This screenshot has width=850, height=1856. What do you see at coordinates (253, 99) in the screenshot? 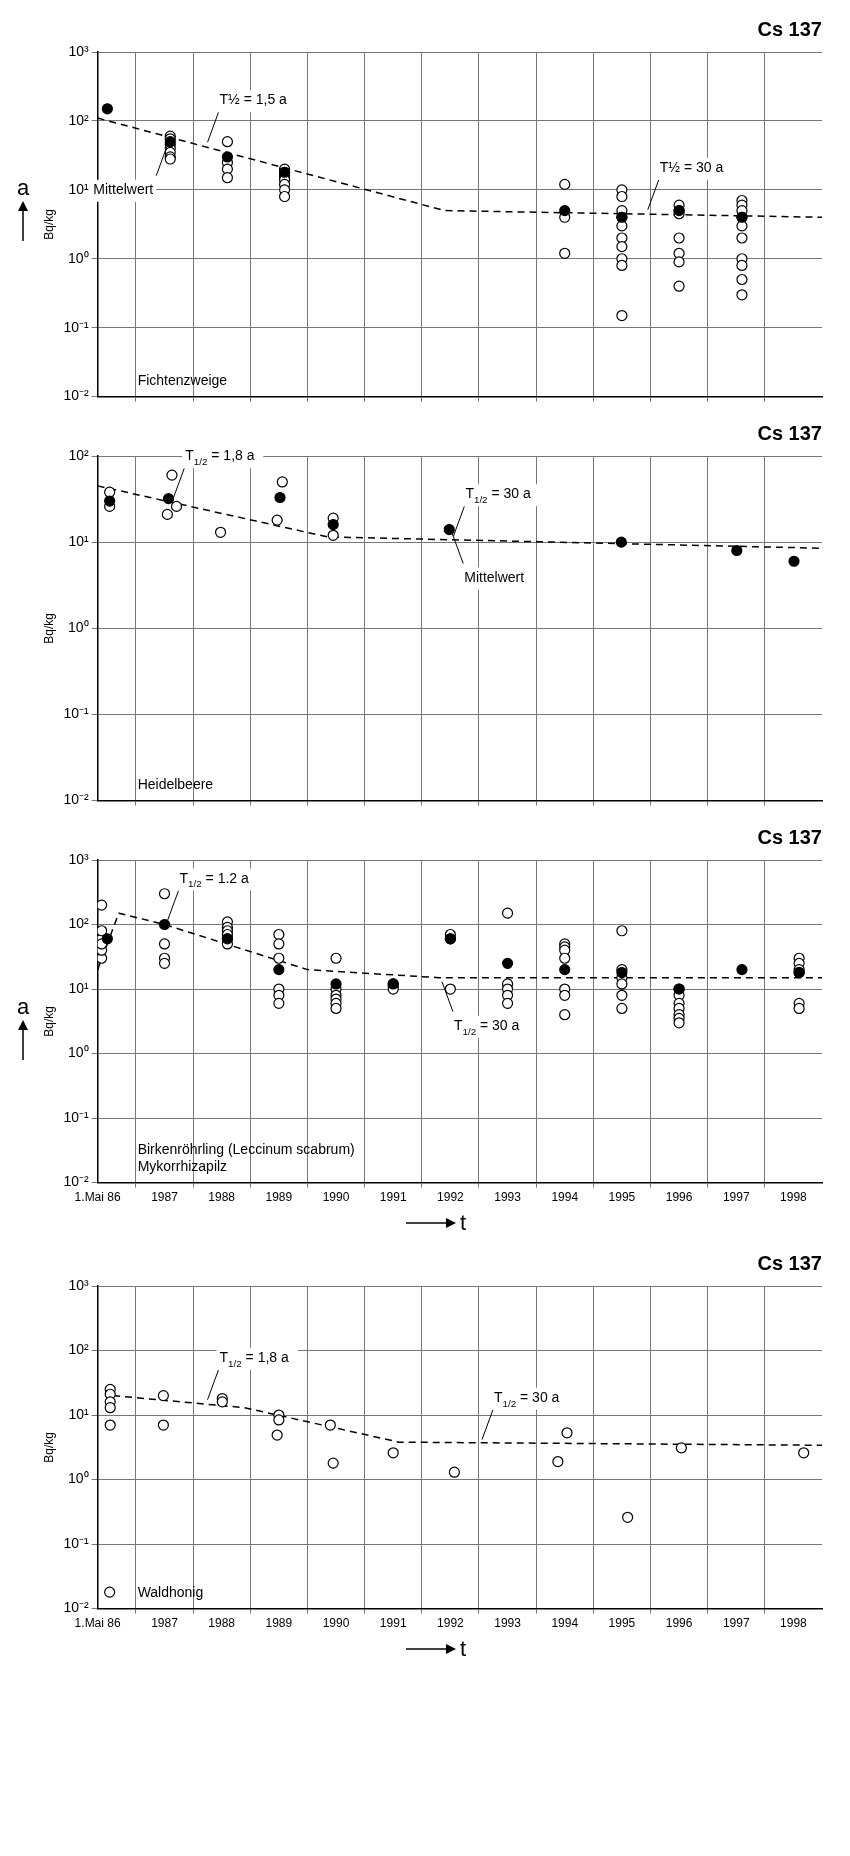
I see `annotation: T½ = 1,5 a` at bounding box center [253, 99].